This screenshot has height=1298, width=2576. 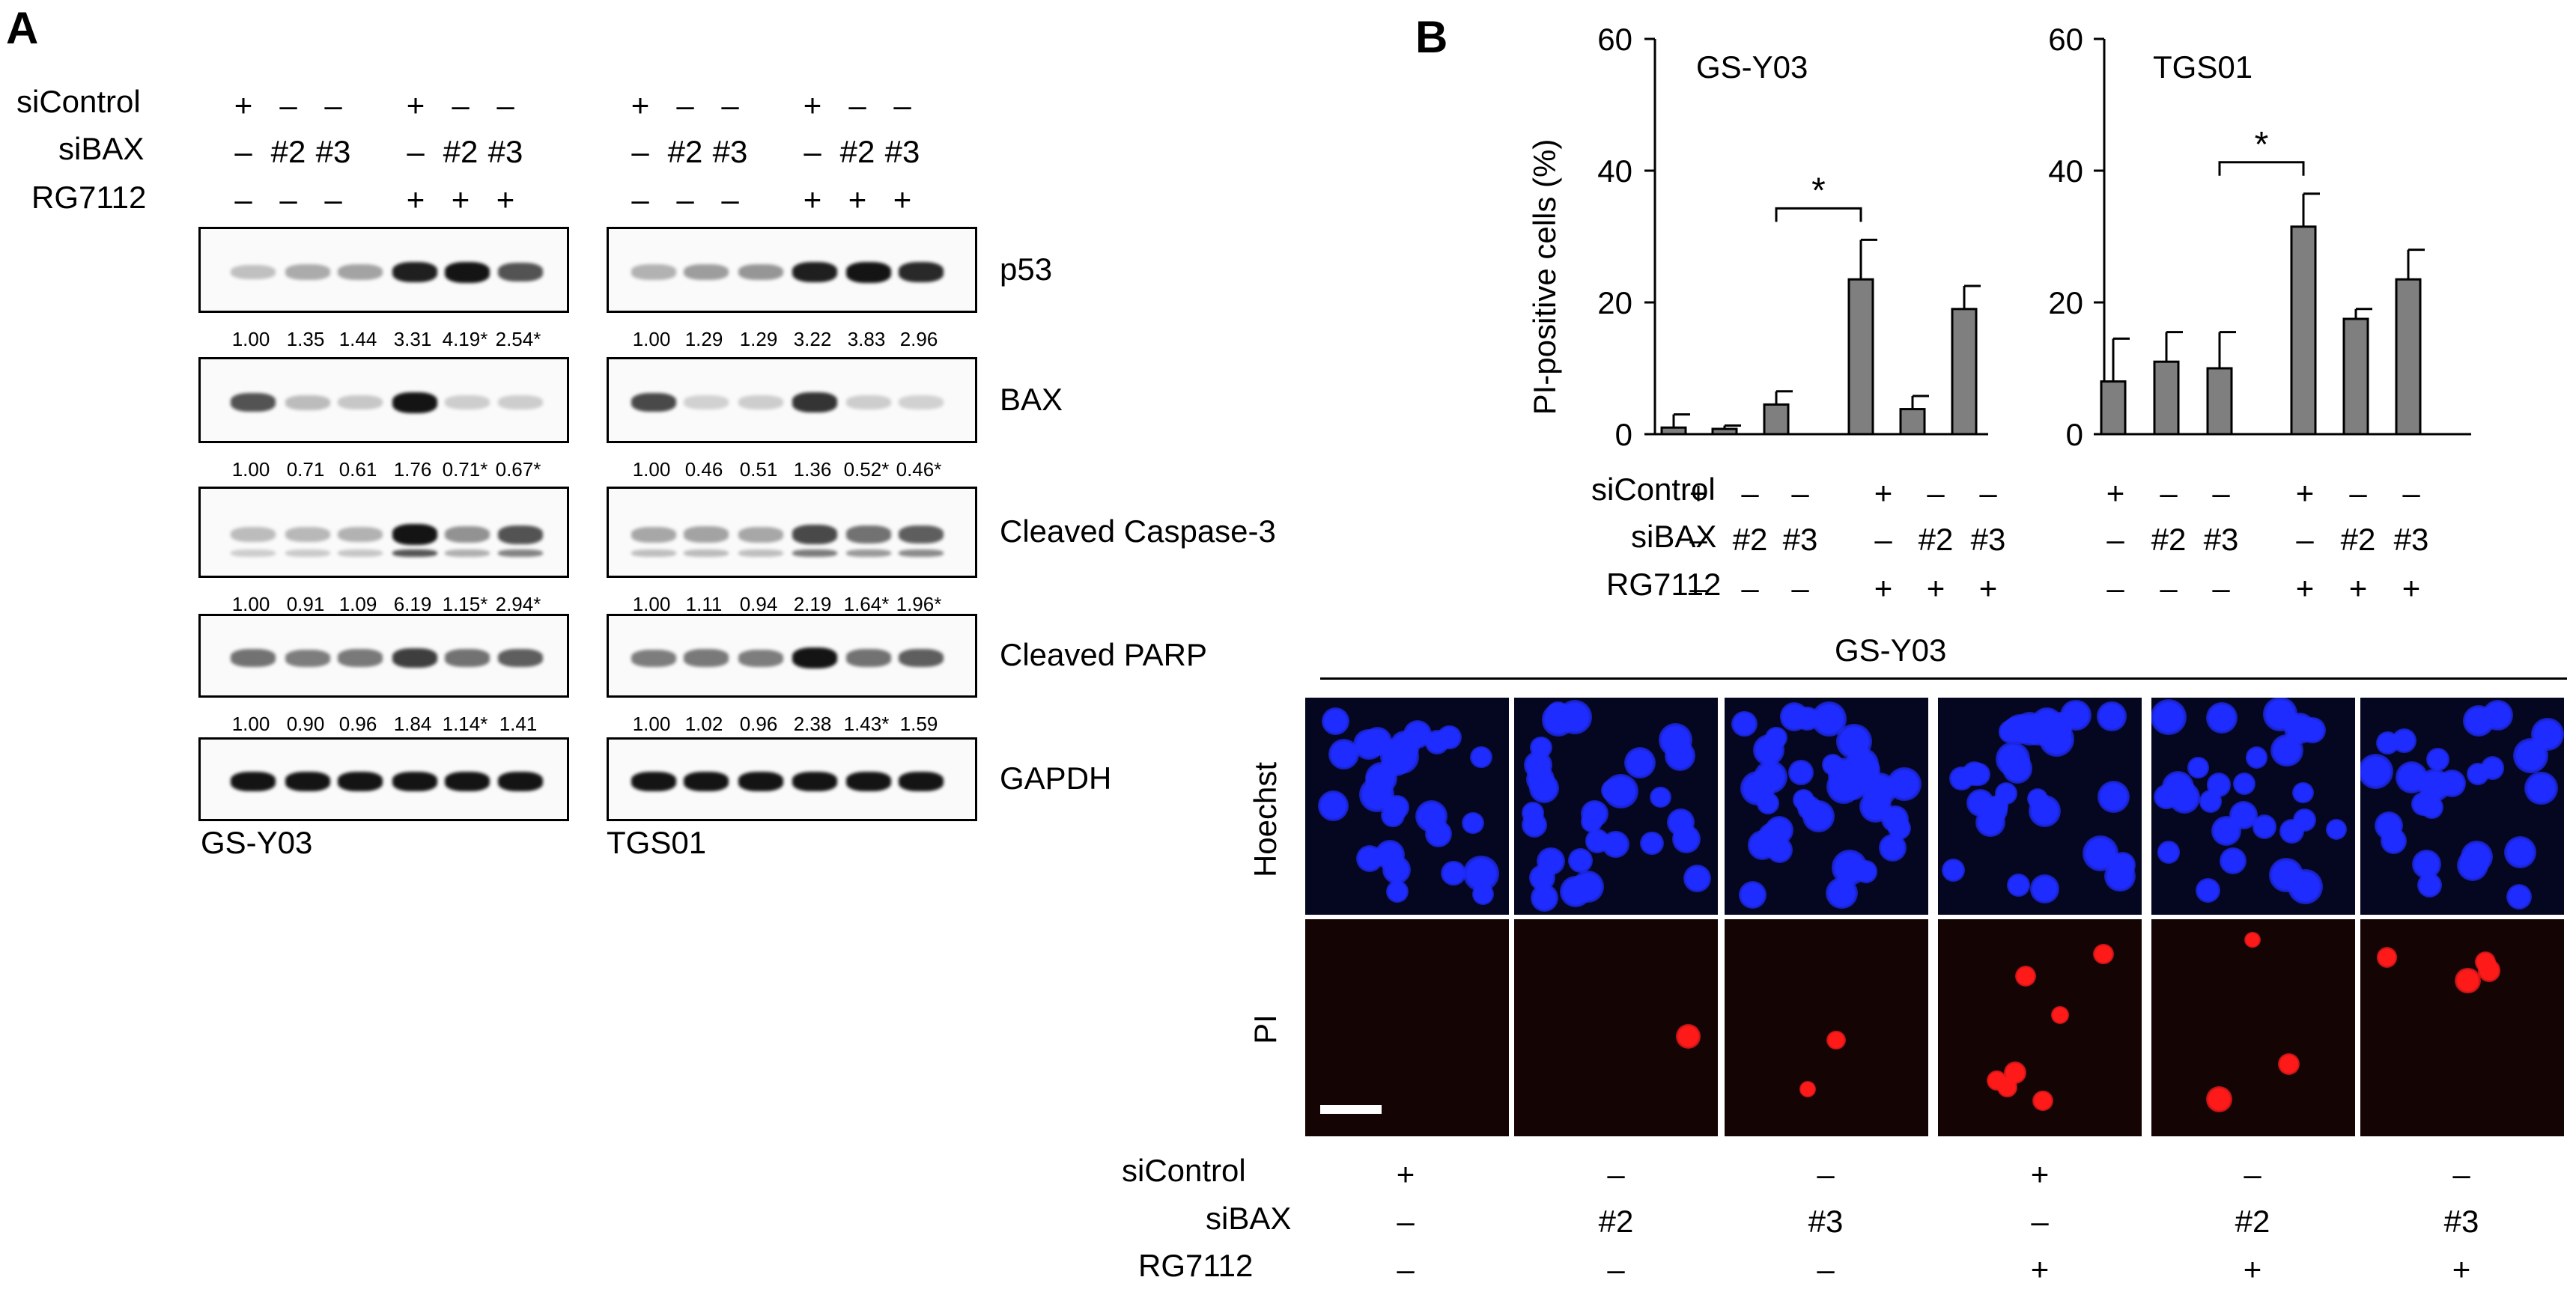 I want to click on blot-label-2: Cleaved Caspase-3, so click(x=1138, y=531).